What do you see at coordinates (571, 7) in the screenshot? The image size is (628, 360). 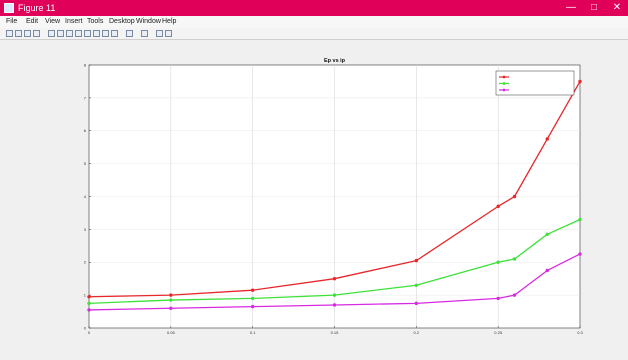 I see `minimize-button: —` at bounding box center [571, 7].